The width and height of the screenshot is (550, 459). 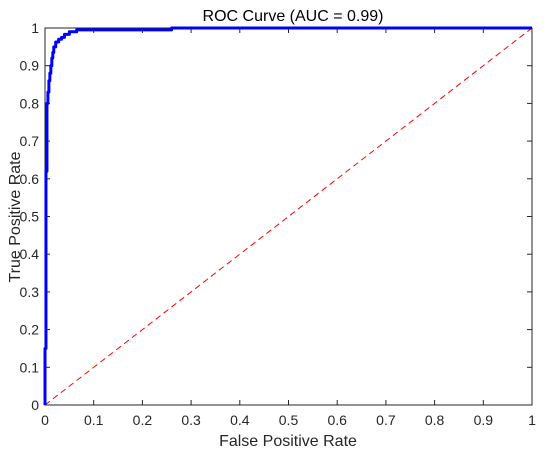 What do you see at coordinates (45, 420) in the screenshot?
I see `x-tick-label: 0` at bounding box center [45, 420].